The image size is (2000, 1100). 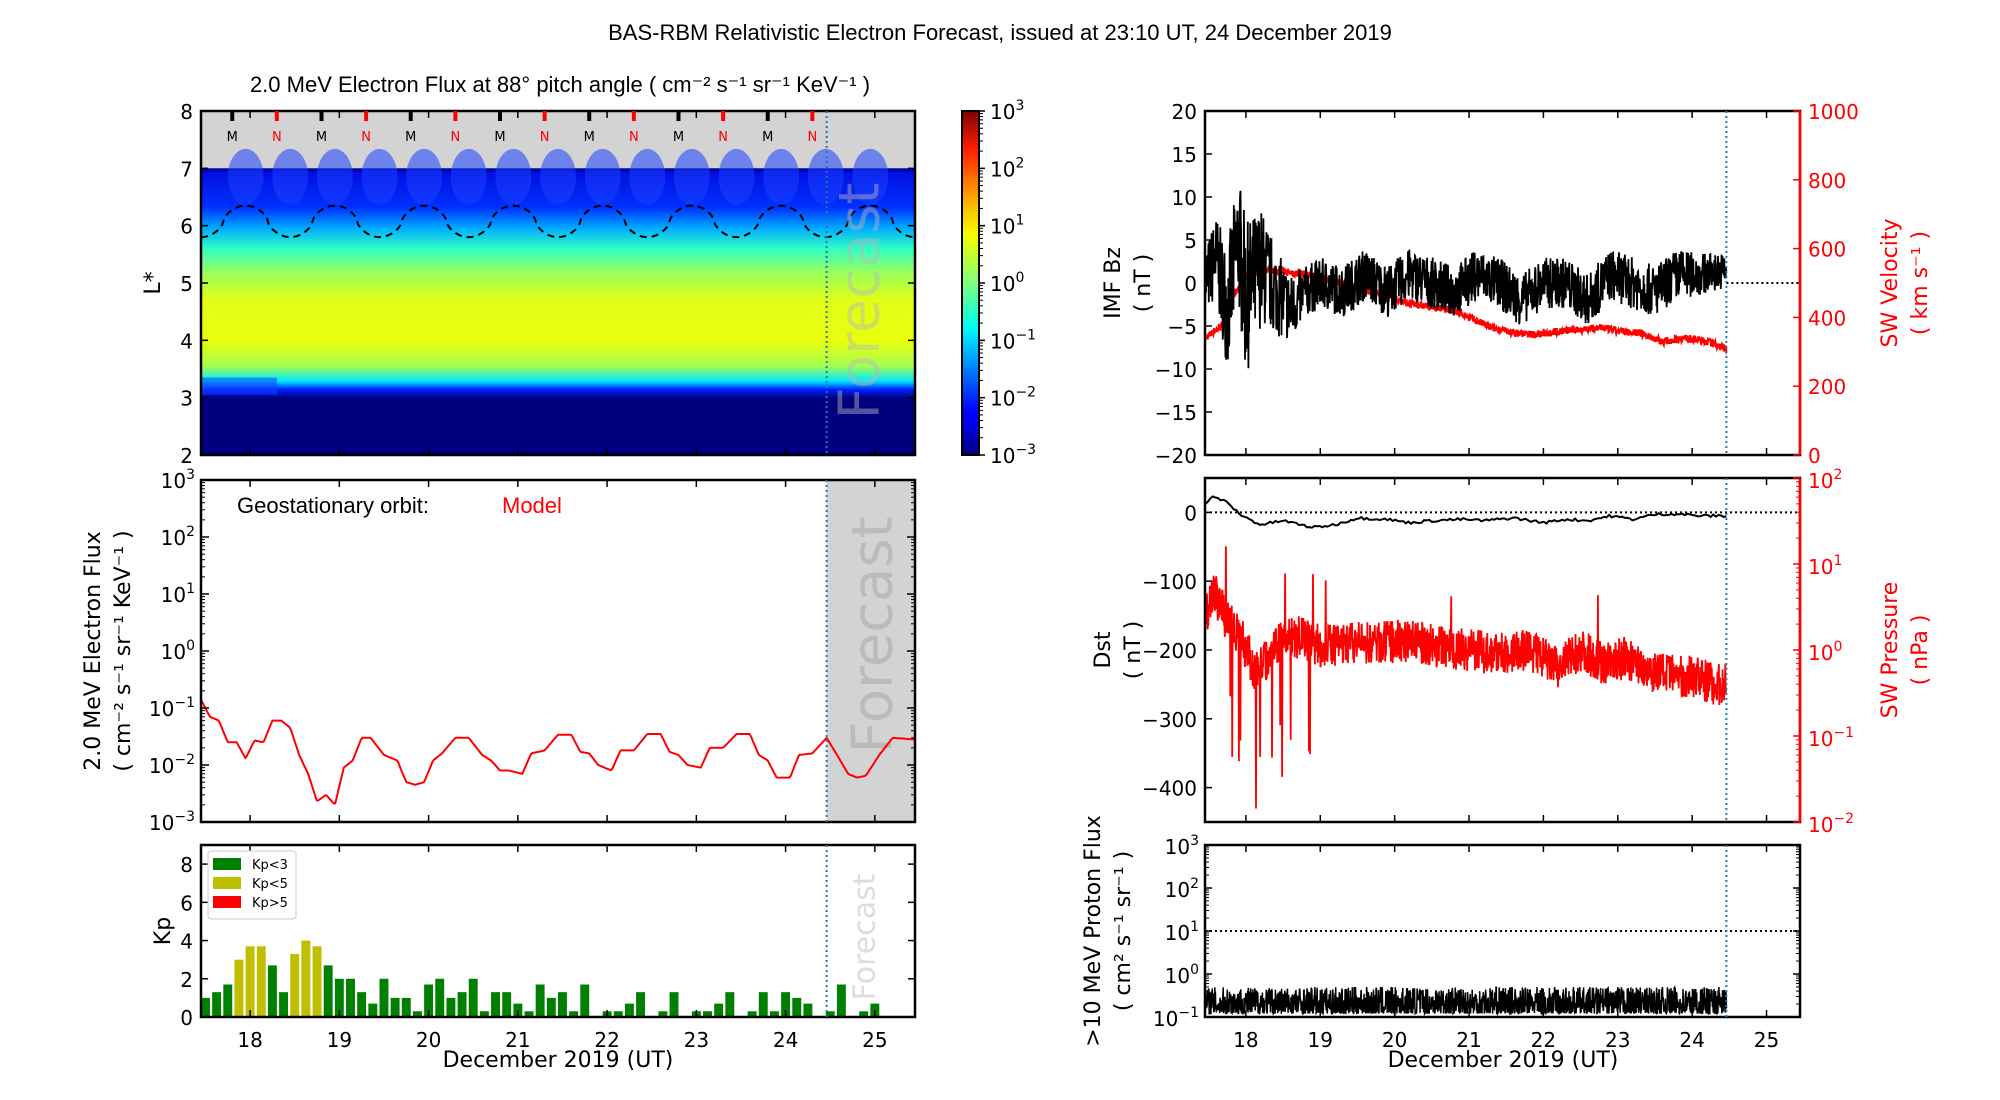 I want to click on y-tick-label: 10³, so click(x=1182, y=846).